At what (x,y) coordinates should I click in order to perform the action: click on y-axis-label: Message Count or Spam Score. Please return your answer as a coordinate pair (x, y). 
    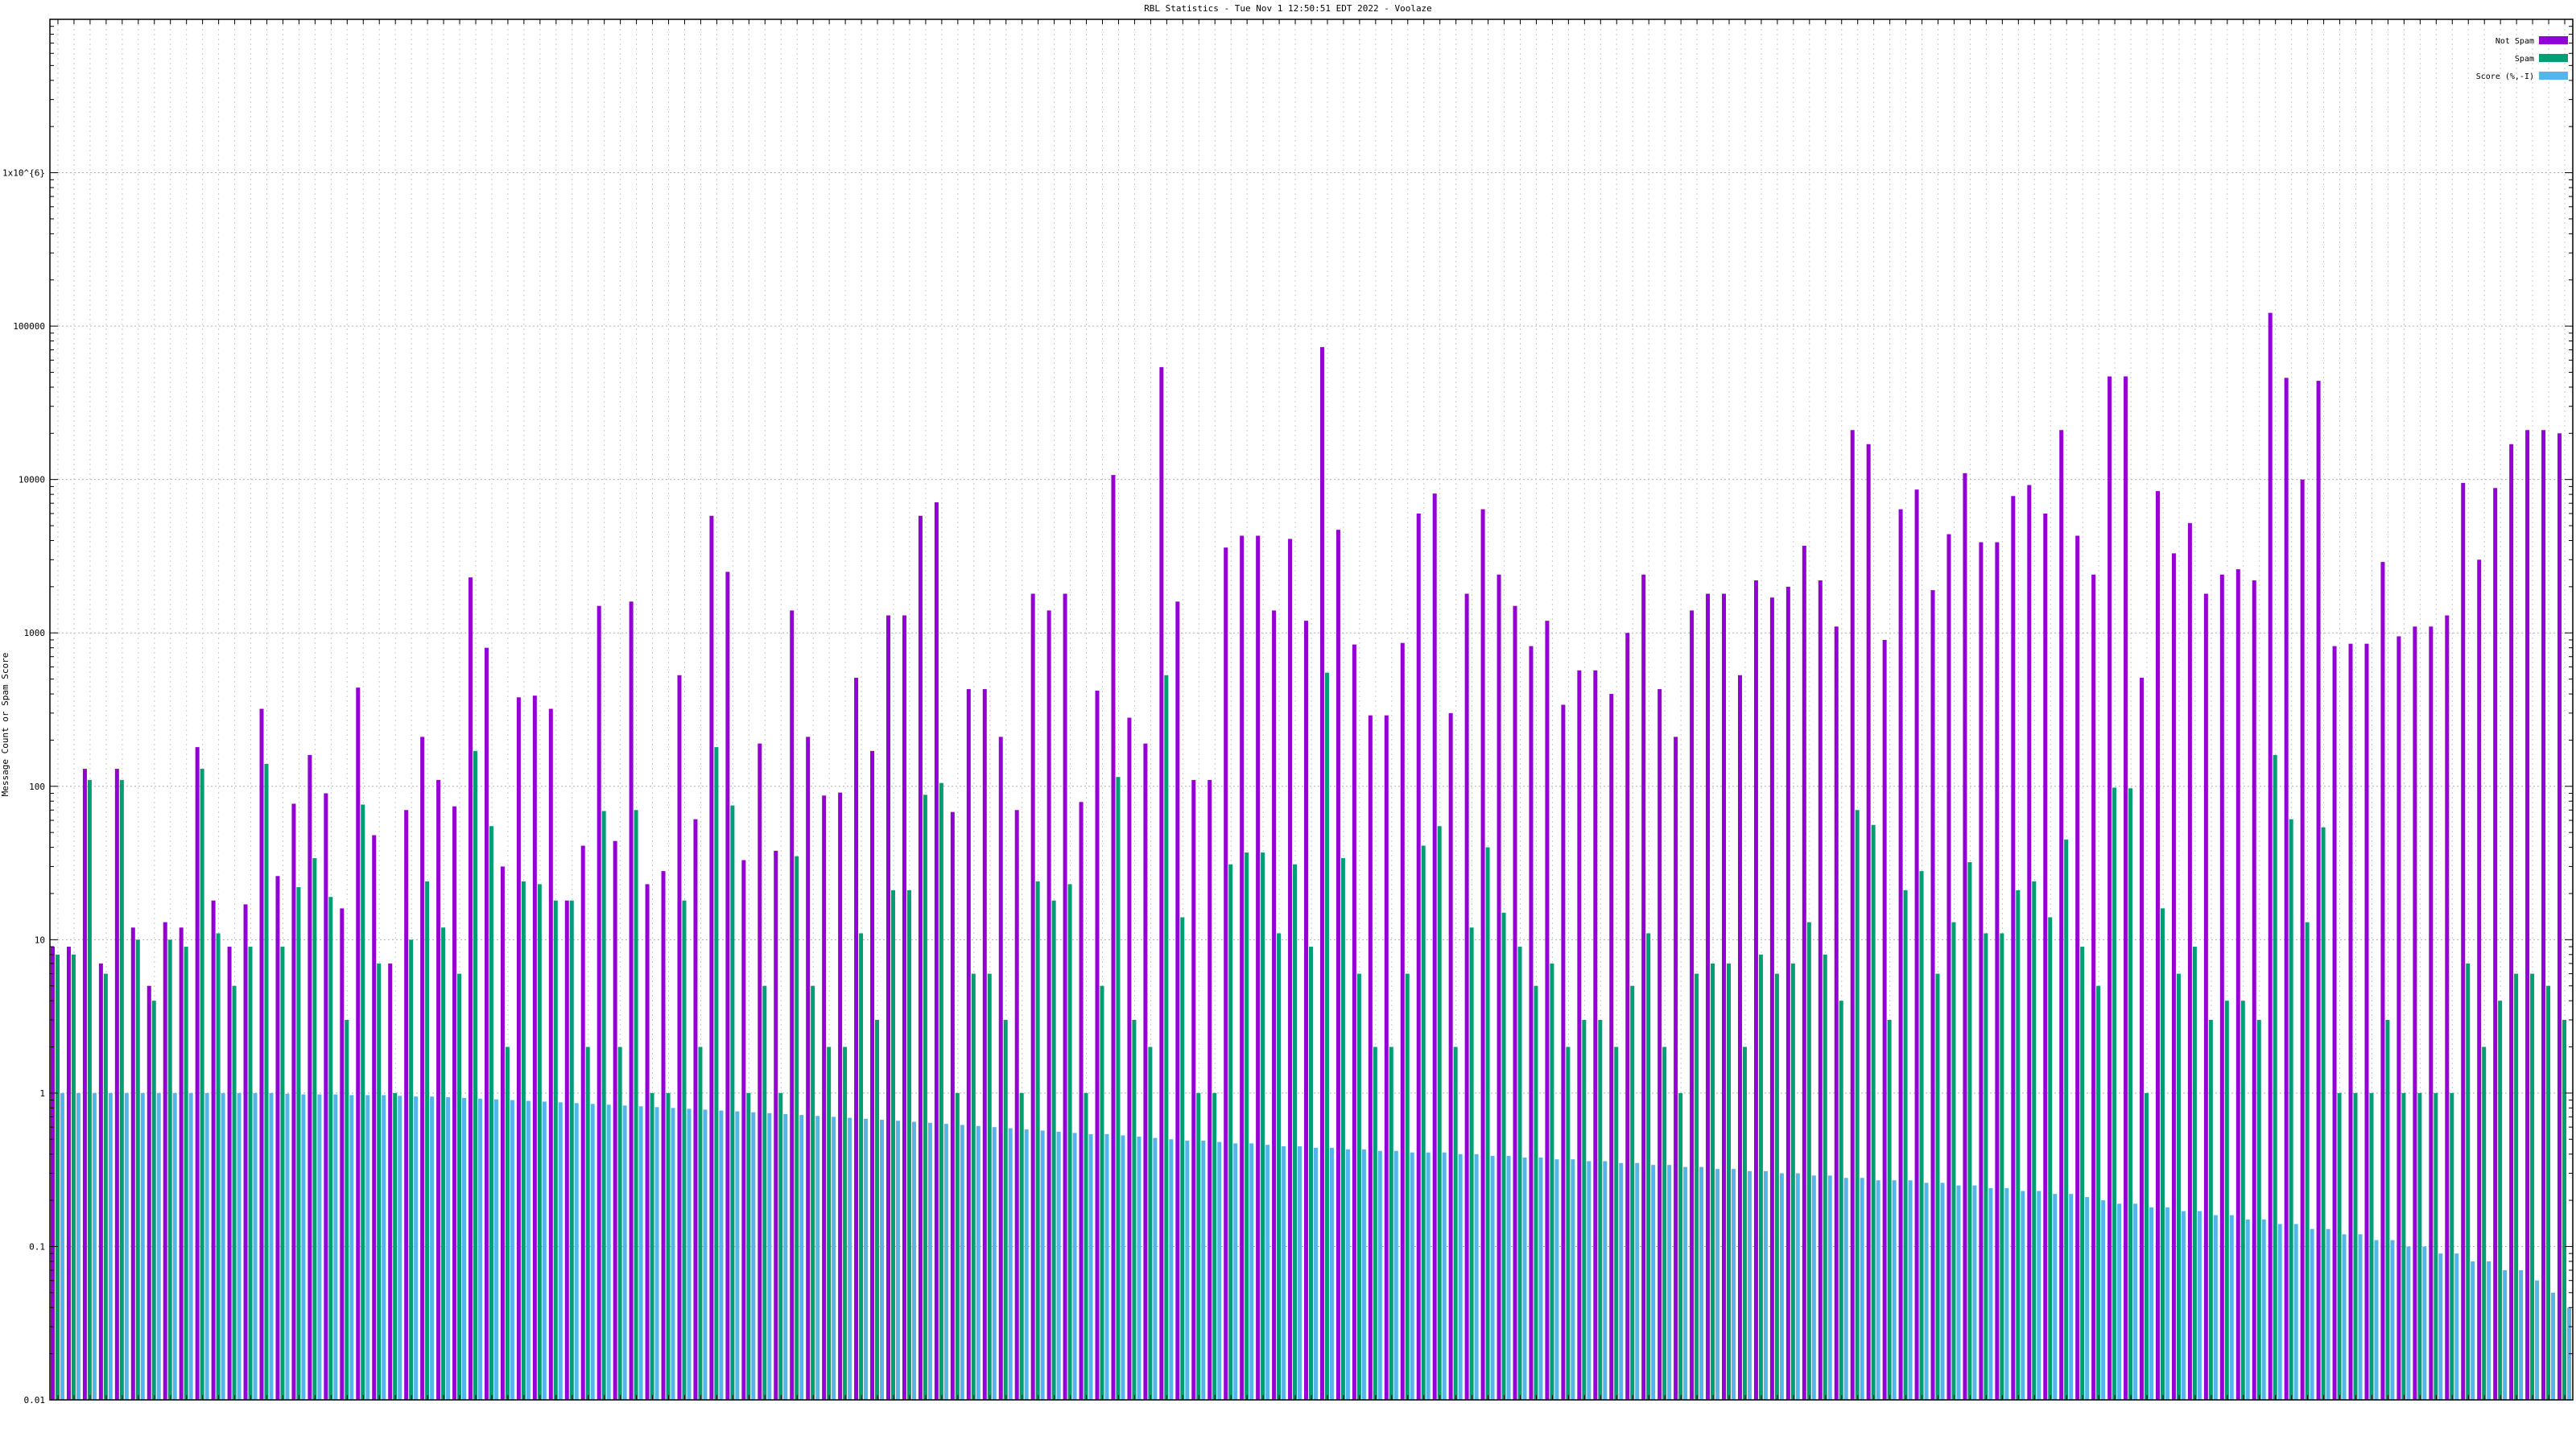
    Looking at the image, I should click on (5, 725).